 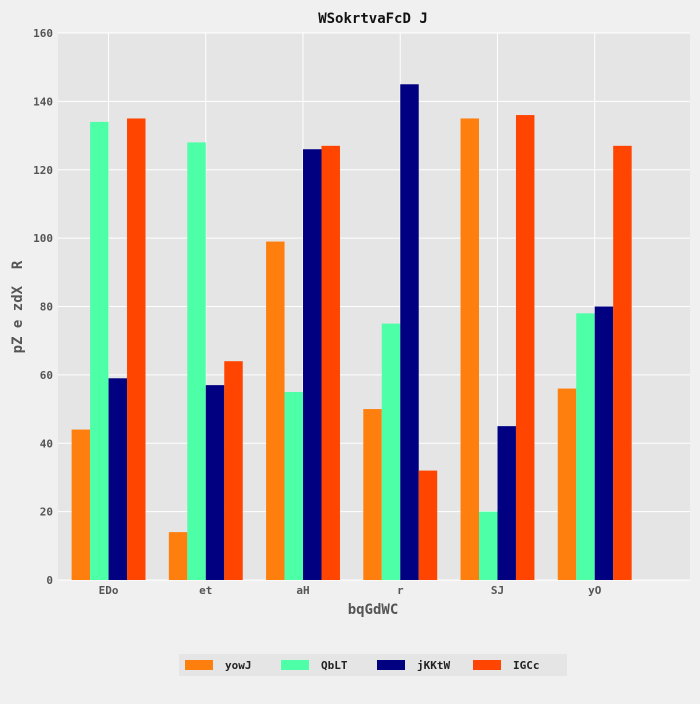 I want to click on bar-jKKtW-r, so click(x=409, y=332).